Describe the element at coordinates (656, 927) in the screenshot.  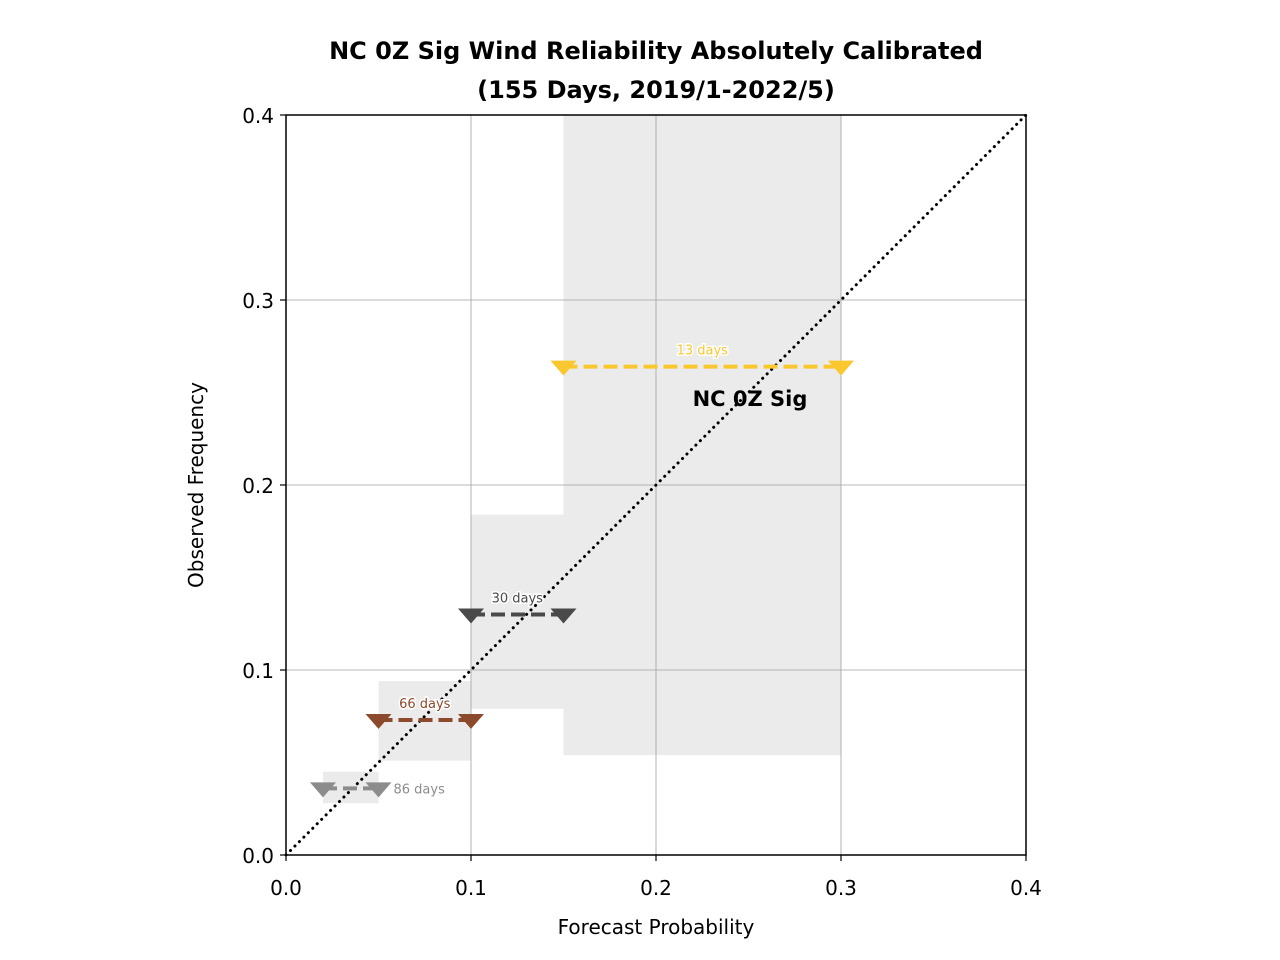
I see `x-axis-label: Forecast Probability` at that location.